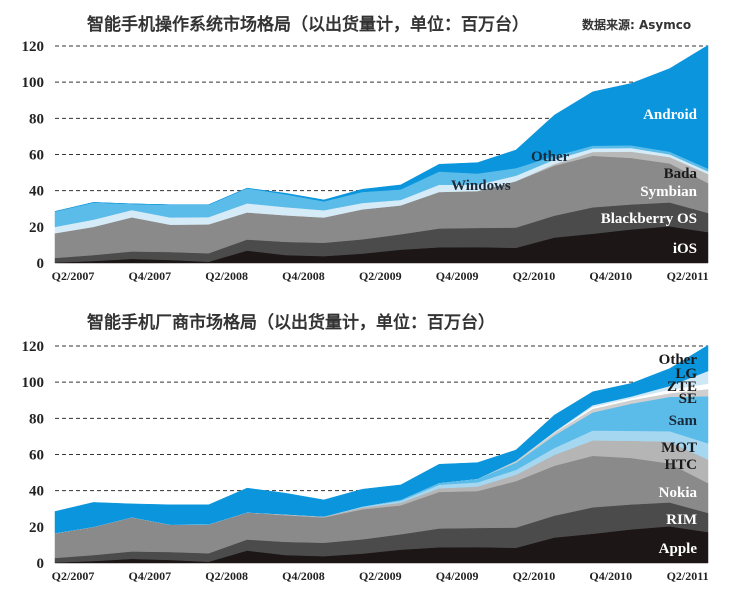 This screenshot has width=735, height=599. Describe the element at coordinates (637, 25) in the screenshot. I see `chart1-source: 数据来源: Asymco` at that location.